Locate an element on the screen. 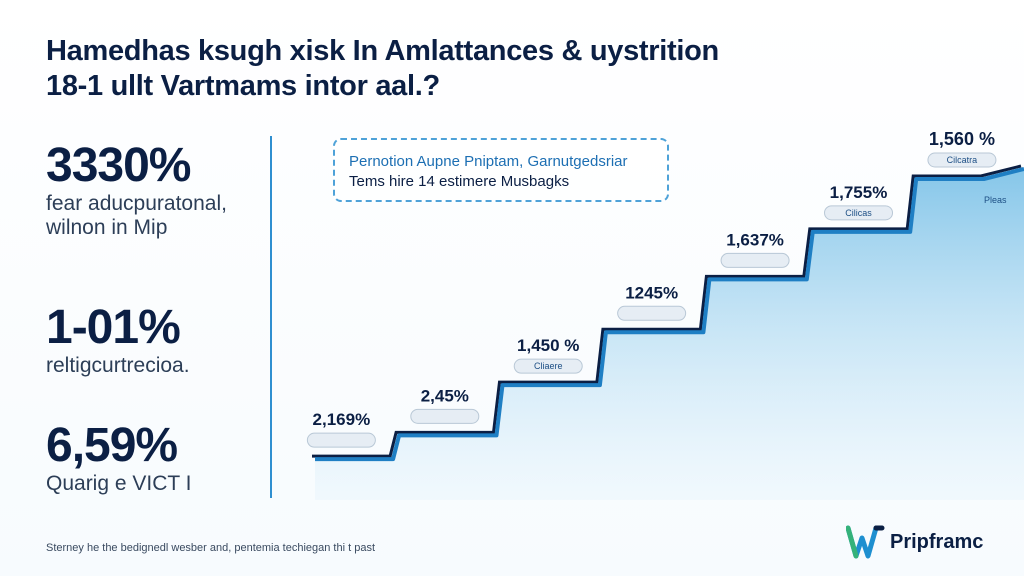  data-point-3: 1,450 % Cliaere is located at coordinates (548, 355).